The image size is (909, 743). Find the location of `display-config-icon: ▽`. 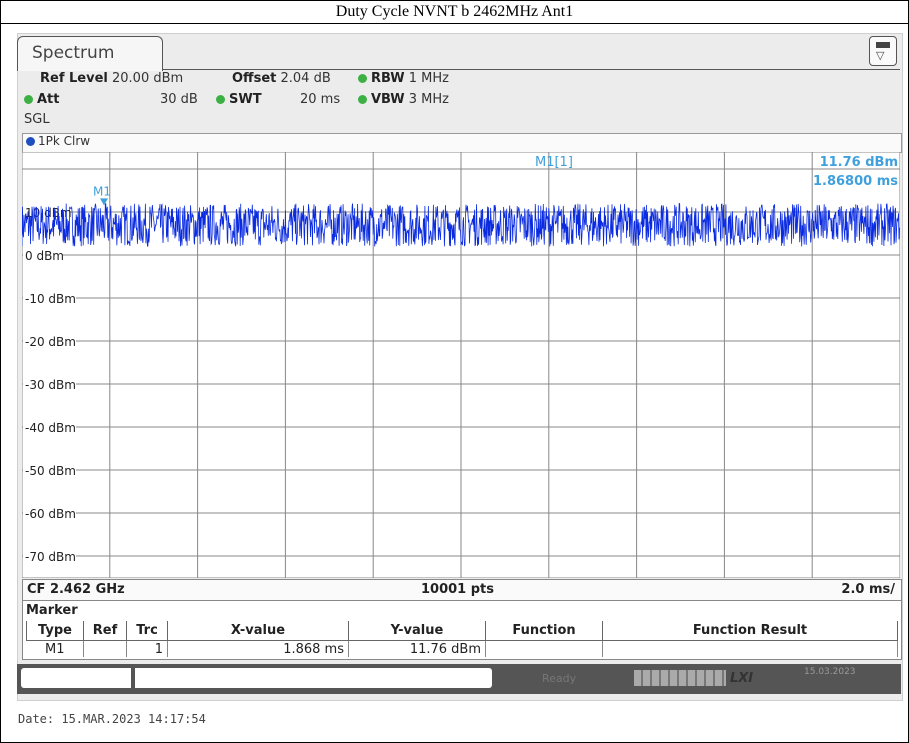

display-config-icon: ▽ is located at coordinates (883, 51).